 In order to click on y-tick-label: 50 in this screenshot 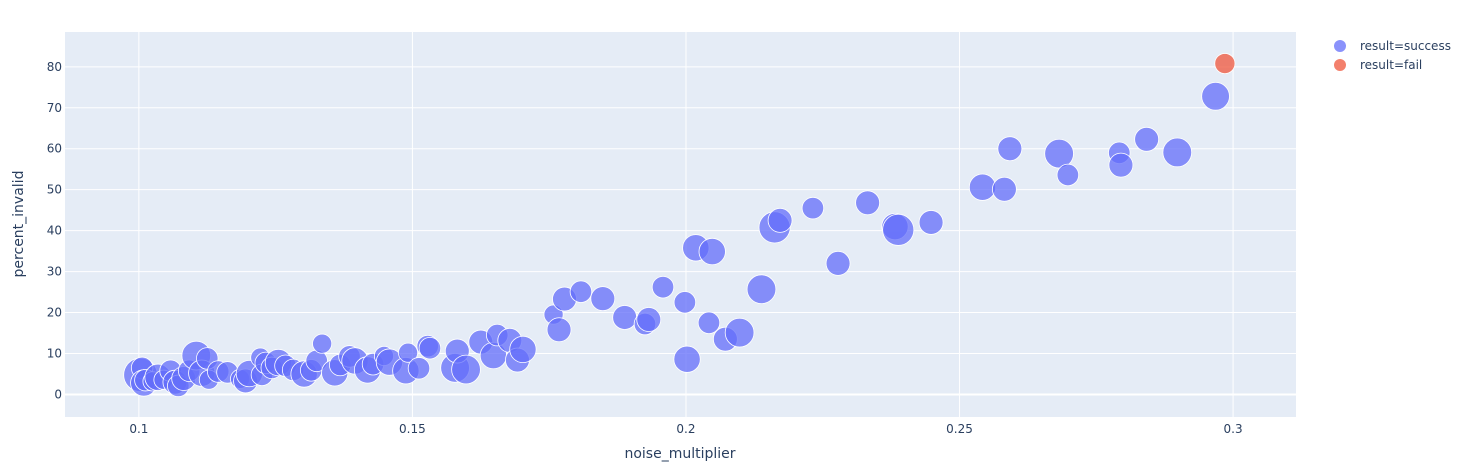, I will do `click(54, 190)`.